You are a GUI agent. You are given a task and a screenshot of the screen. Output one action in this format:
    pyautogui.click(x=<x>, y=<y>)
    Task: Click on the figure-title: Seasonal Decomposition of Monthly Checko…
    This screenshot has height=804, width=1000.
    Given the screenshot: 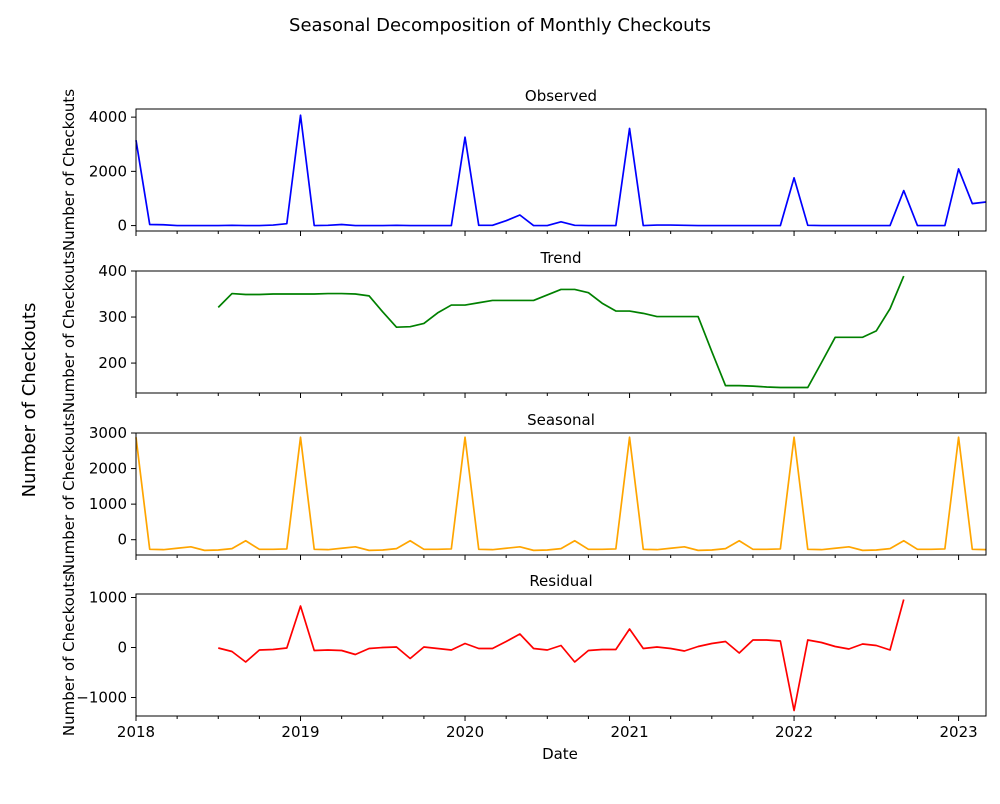 What is the action you would take?
    pyautogui.click(x=500, y=25)
    